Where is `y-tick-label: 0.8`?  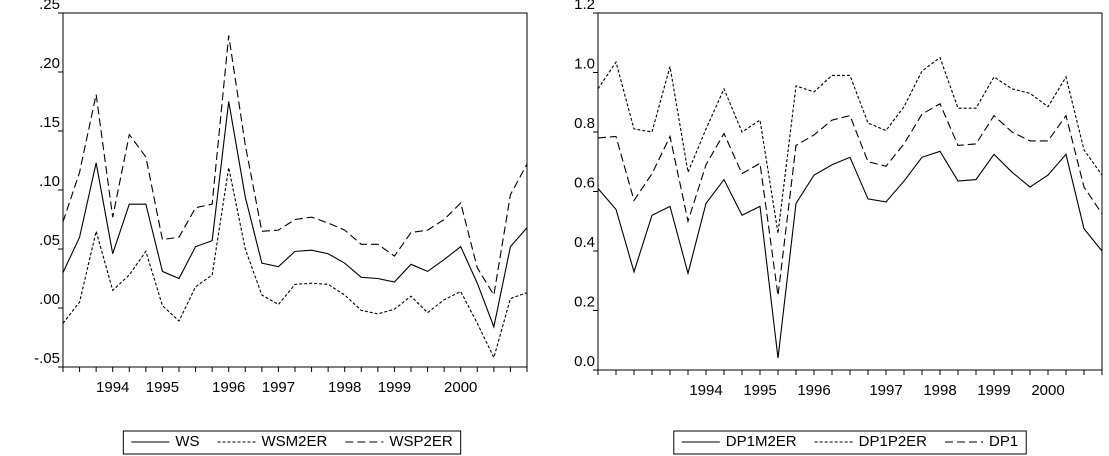 y-tick-label: 0.8 is located at coordinates (584, 123).